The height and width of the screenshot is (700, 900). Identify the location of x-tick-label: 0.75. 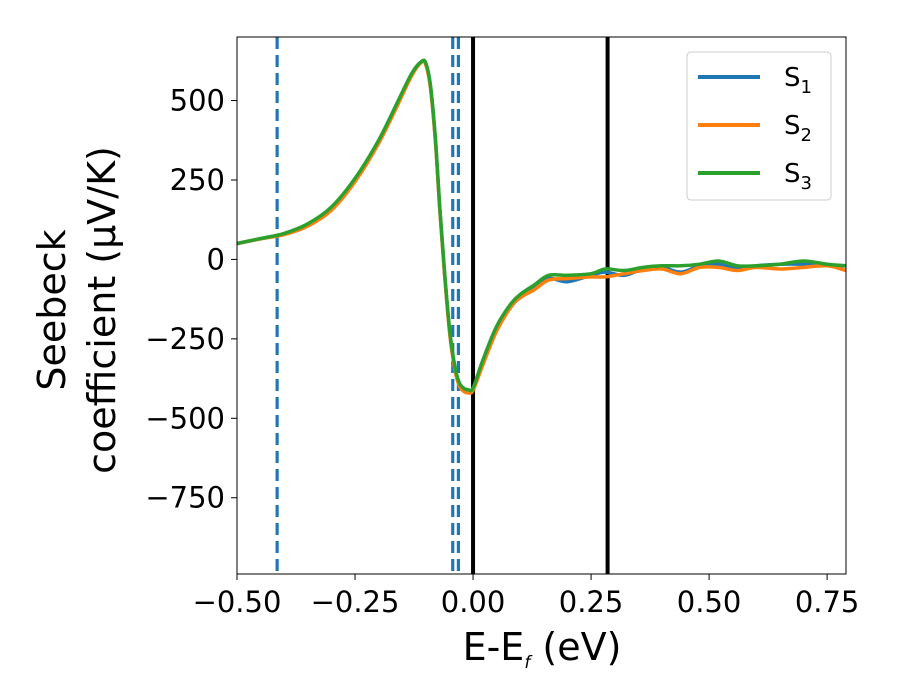
(827, 602).